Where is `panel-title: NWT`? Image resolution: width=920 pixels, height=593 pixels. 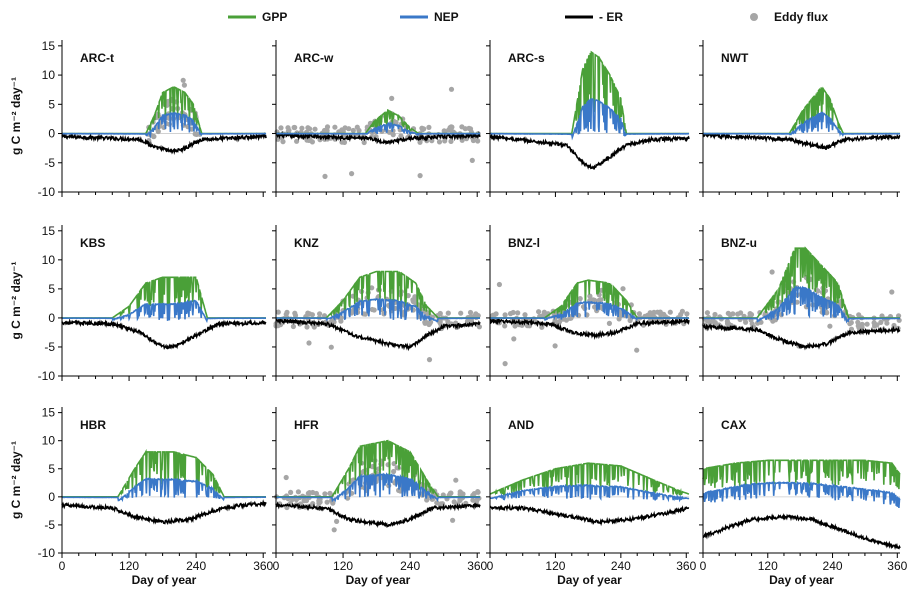 panel-title: NWT is located at coordinates (735, 58).